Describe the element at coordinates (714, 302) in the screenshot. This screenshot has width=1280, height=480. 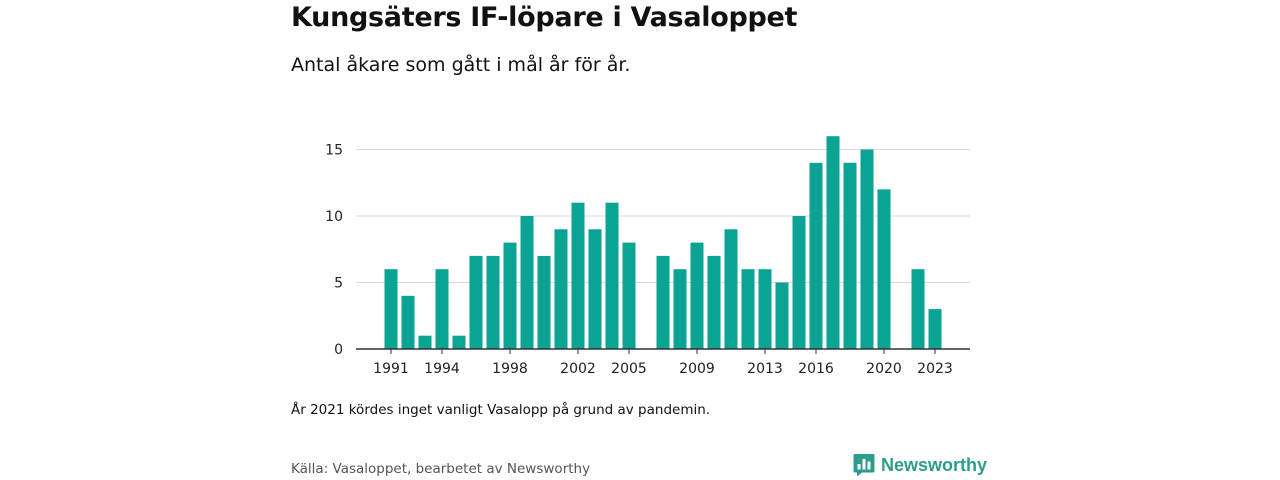
I see `bar-2010` at that location.